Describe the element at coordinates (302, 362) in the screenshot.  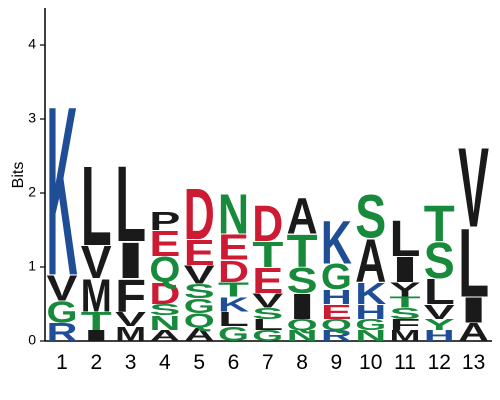
I see `x-tick-label: 8` at that location.